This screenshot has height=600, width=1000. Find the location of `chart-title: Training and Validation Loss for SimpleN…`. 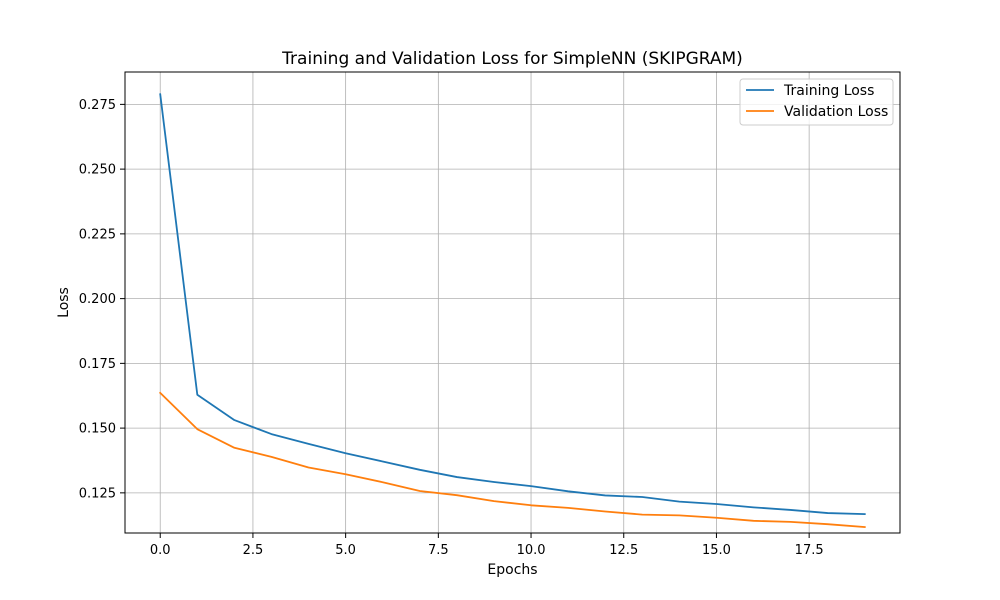

chart-title: Training and Validation Loss for SimpleN… is located at coordinates (512, 59).